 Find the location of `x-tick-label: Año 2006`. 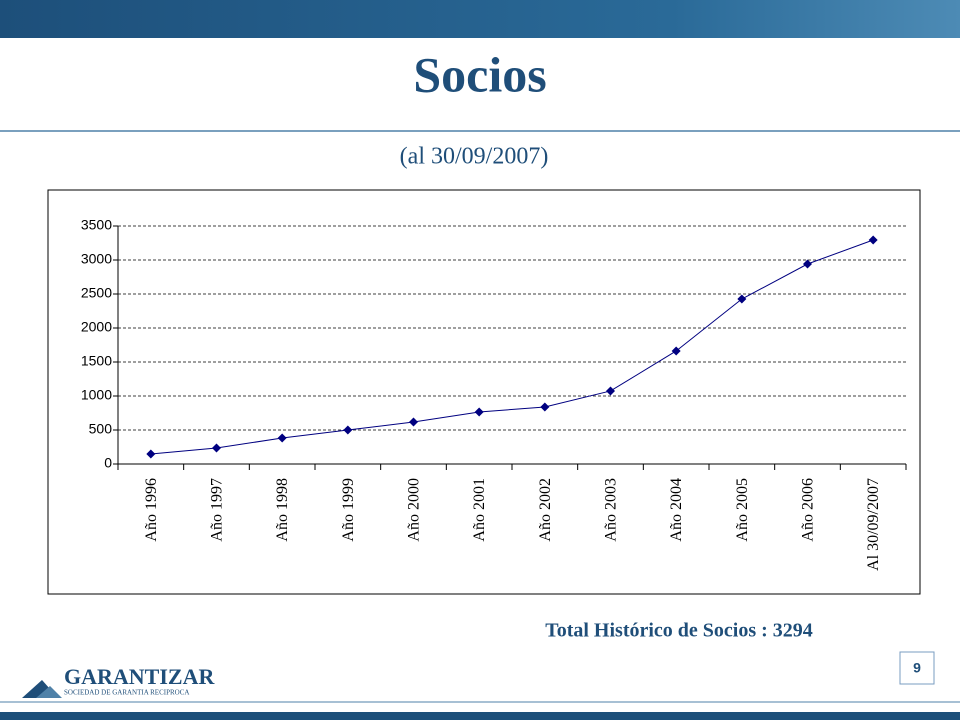

x-tick-label: Año 2006 is located at coordinates (808, 510).